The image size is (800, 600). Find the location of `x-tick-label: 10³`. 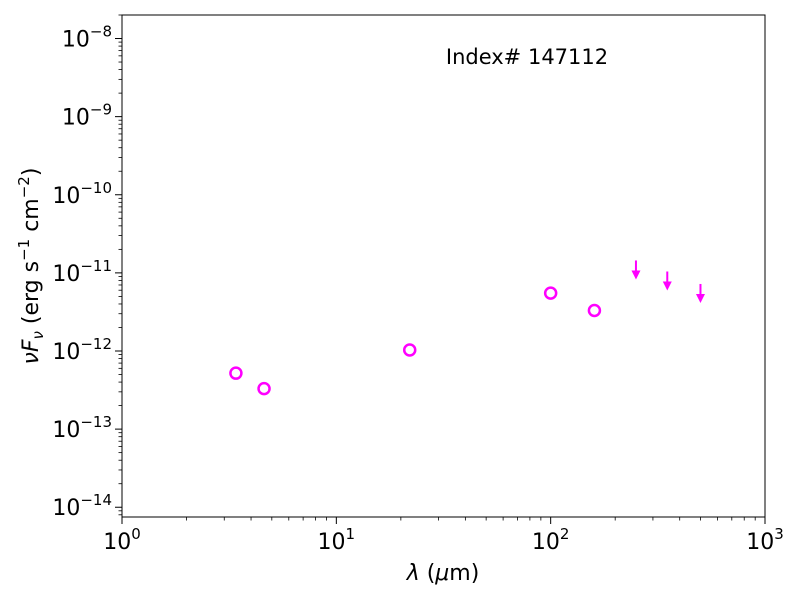

x-tick-label: 10³ is located at coordinates (765, 540).